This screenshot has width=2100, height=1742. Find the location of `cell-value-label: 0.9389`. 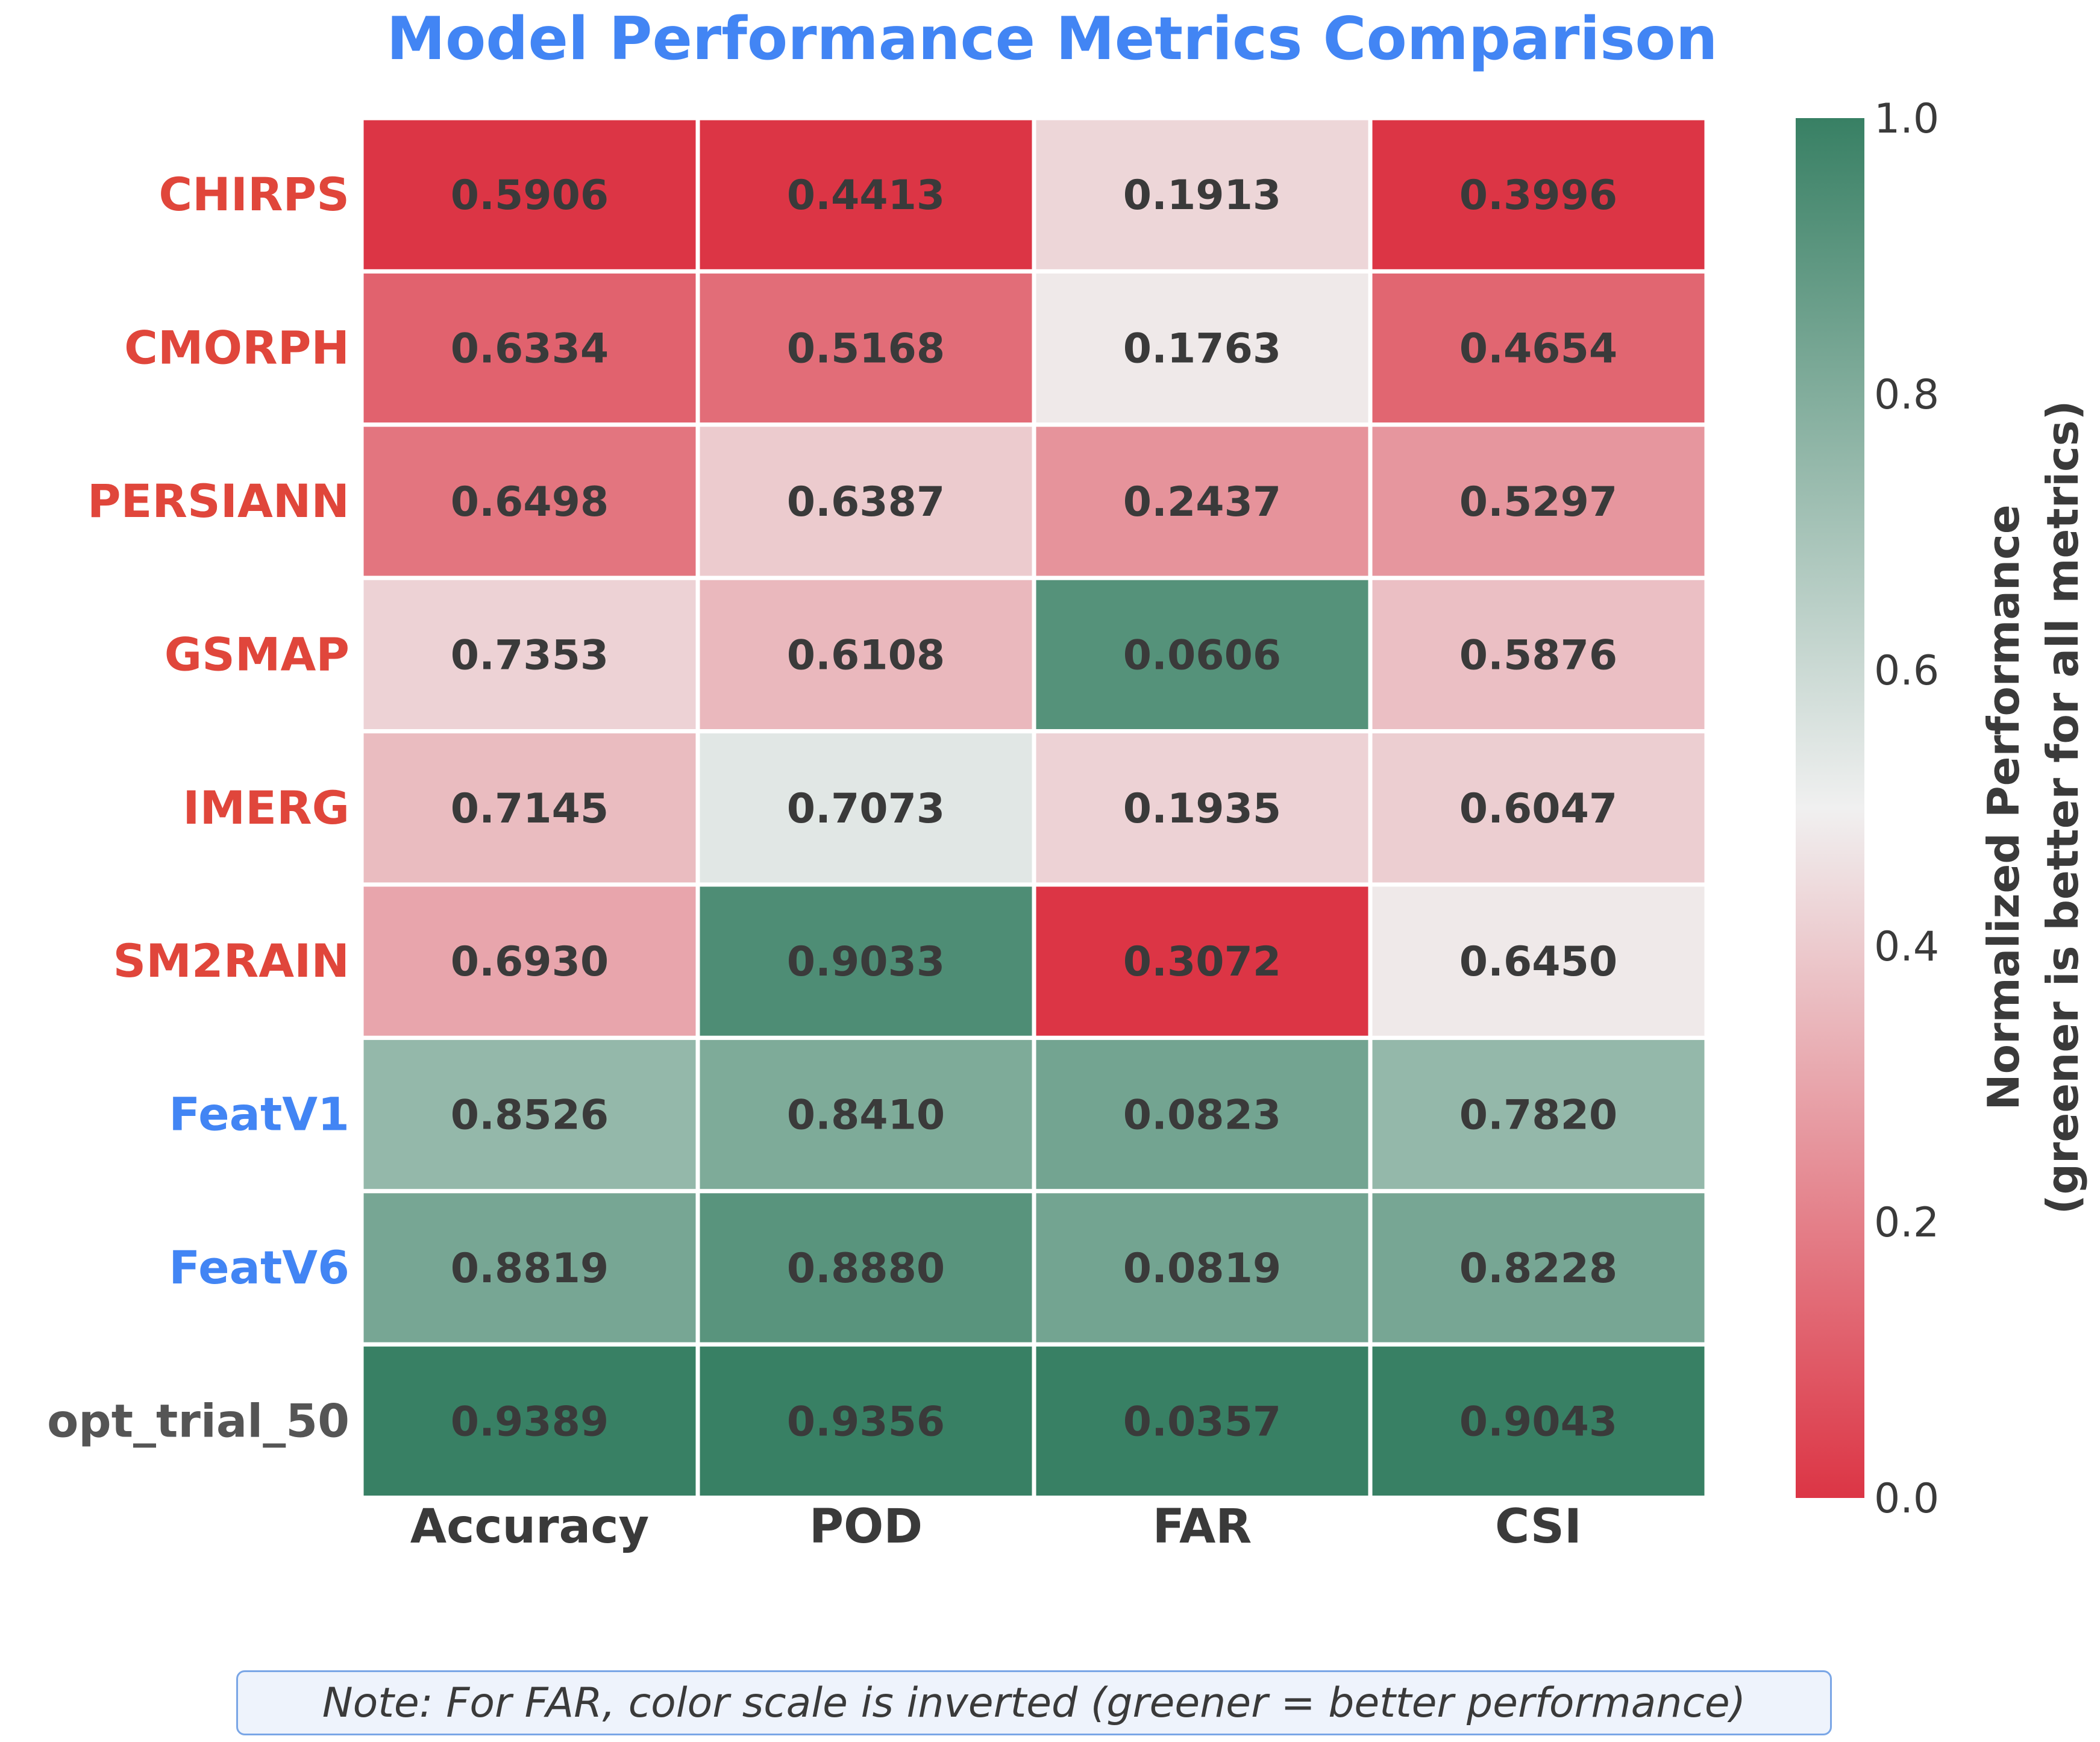

cell-value-label: 0.9389 is located at coordinates (530, 1422).